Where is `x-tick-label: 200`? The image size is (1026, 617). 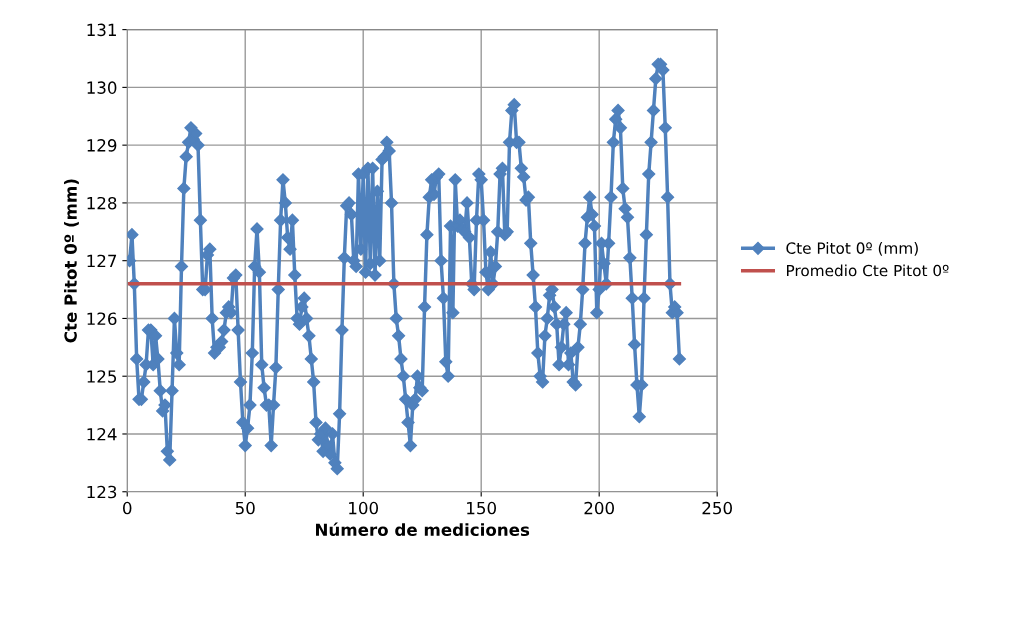
x-tick-label: 200 is located at coordinates (599, 508).